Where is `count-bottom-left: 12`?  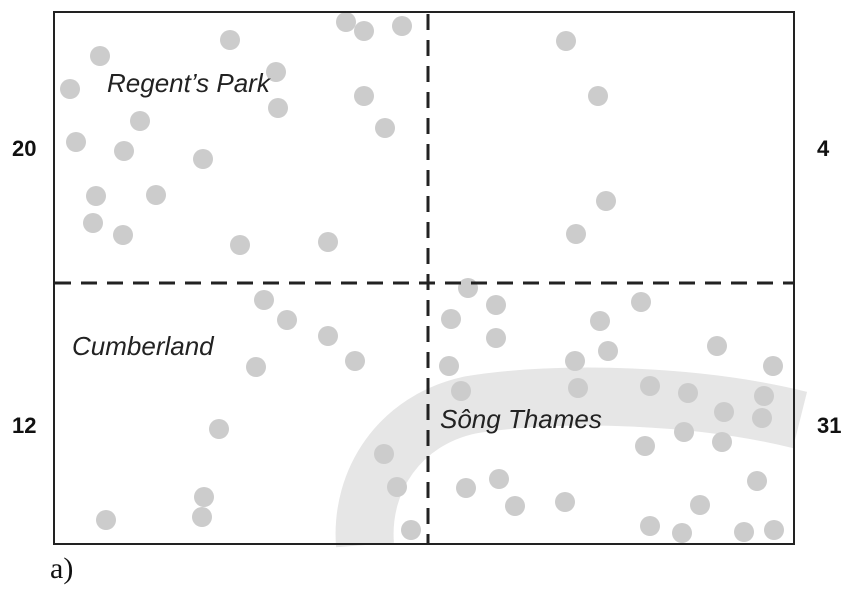 count-bottom-left: 12 is located at coordinates (24, 425).